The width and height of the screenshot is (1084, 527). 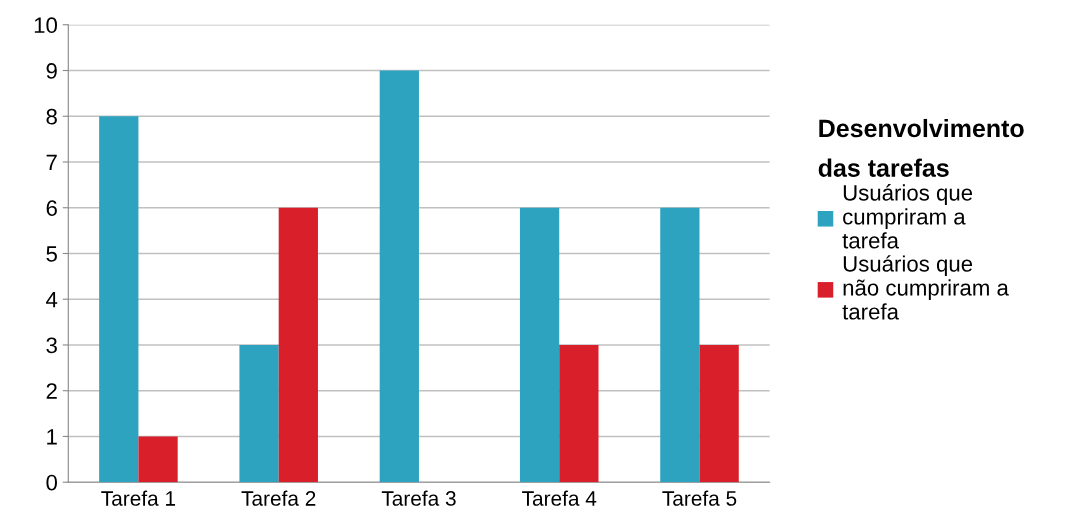 I want to click on y-tick-label: 2, so click(x=51, y=391).